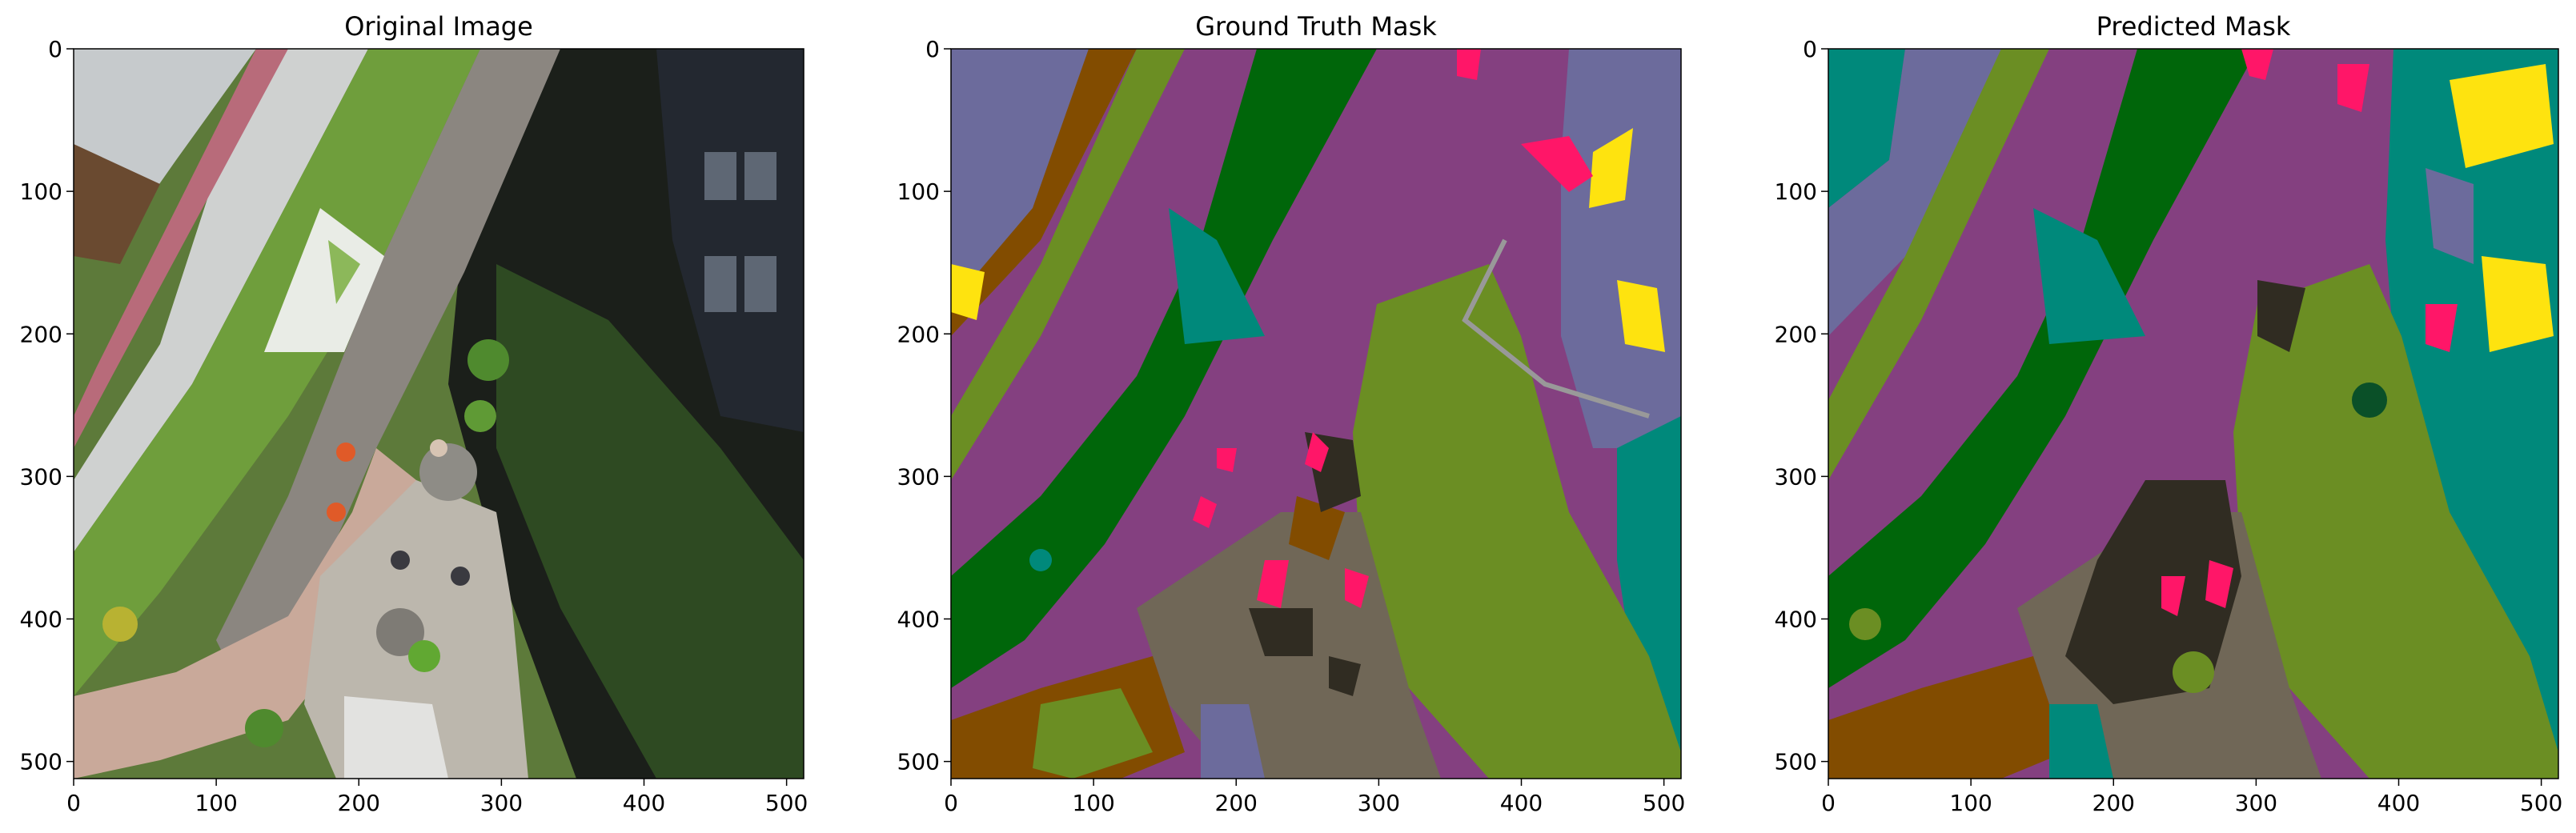 Image resolution: width=2576 pixels, height=833 pixels. Describe the element at coordinates (1316, 26) in the screenshot. I see `panel-title-ground-truth: Ground Truth Mask` at that location.